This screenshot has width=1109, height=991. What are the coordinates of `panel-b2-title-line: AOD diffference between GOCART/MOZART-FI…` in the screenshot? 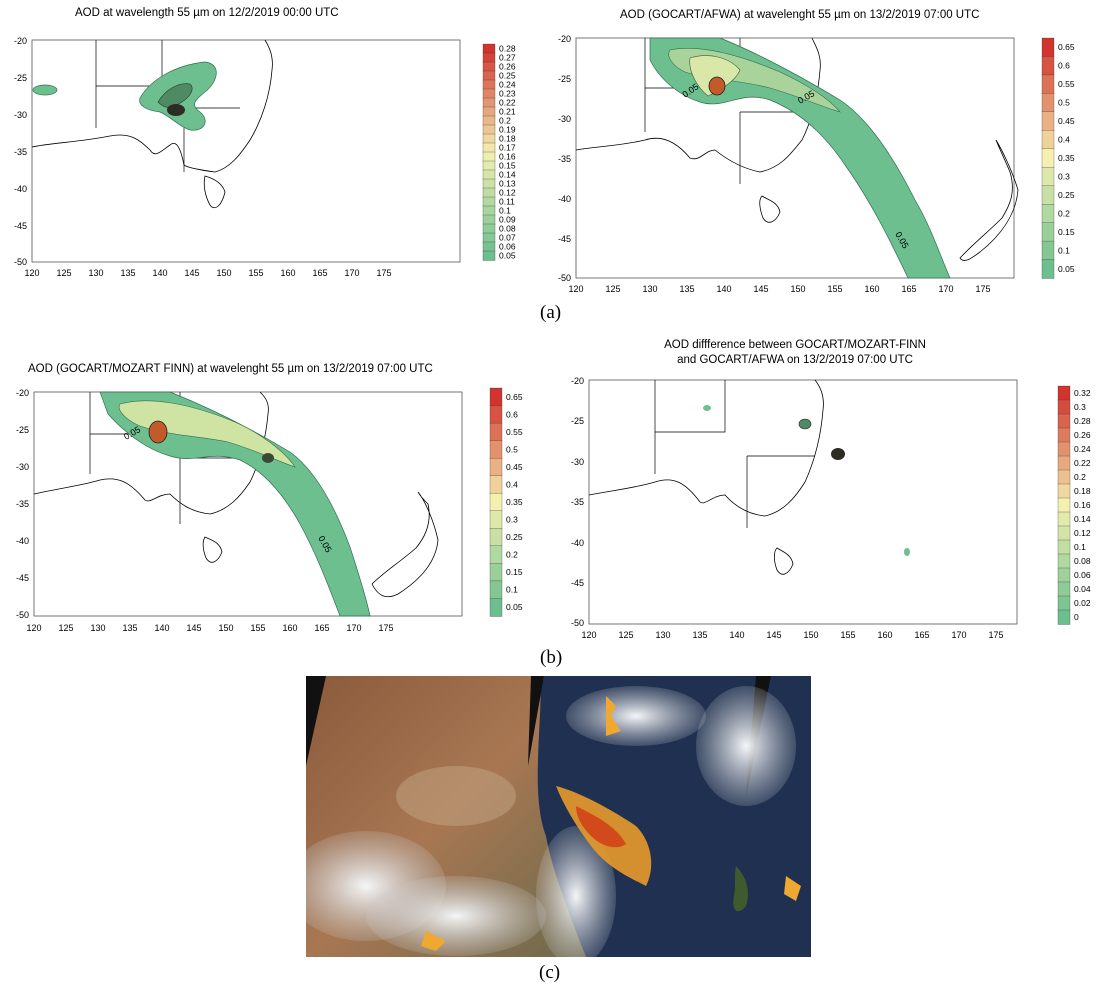 It's located at (795, 345).